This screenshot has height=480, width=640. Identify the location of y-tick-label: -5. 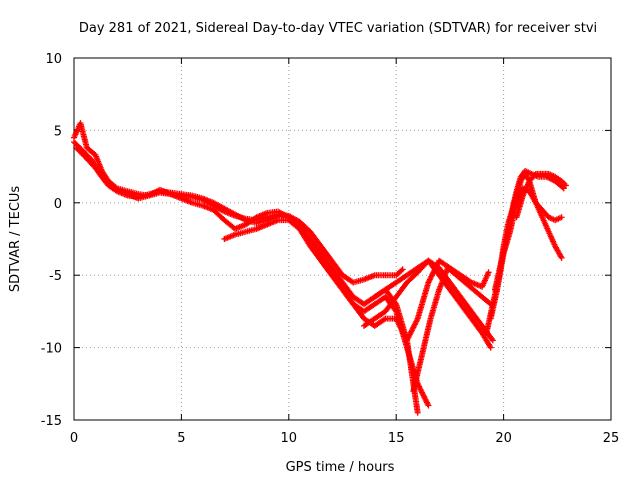
(55, 276).